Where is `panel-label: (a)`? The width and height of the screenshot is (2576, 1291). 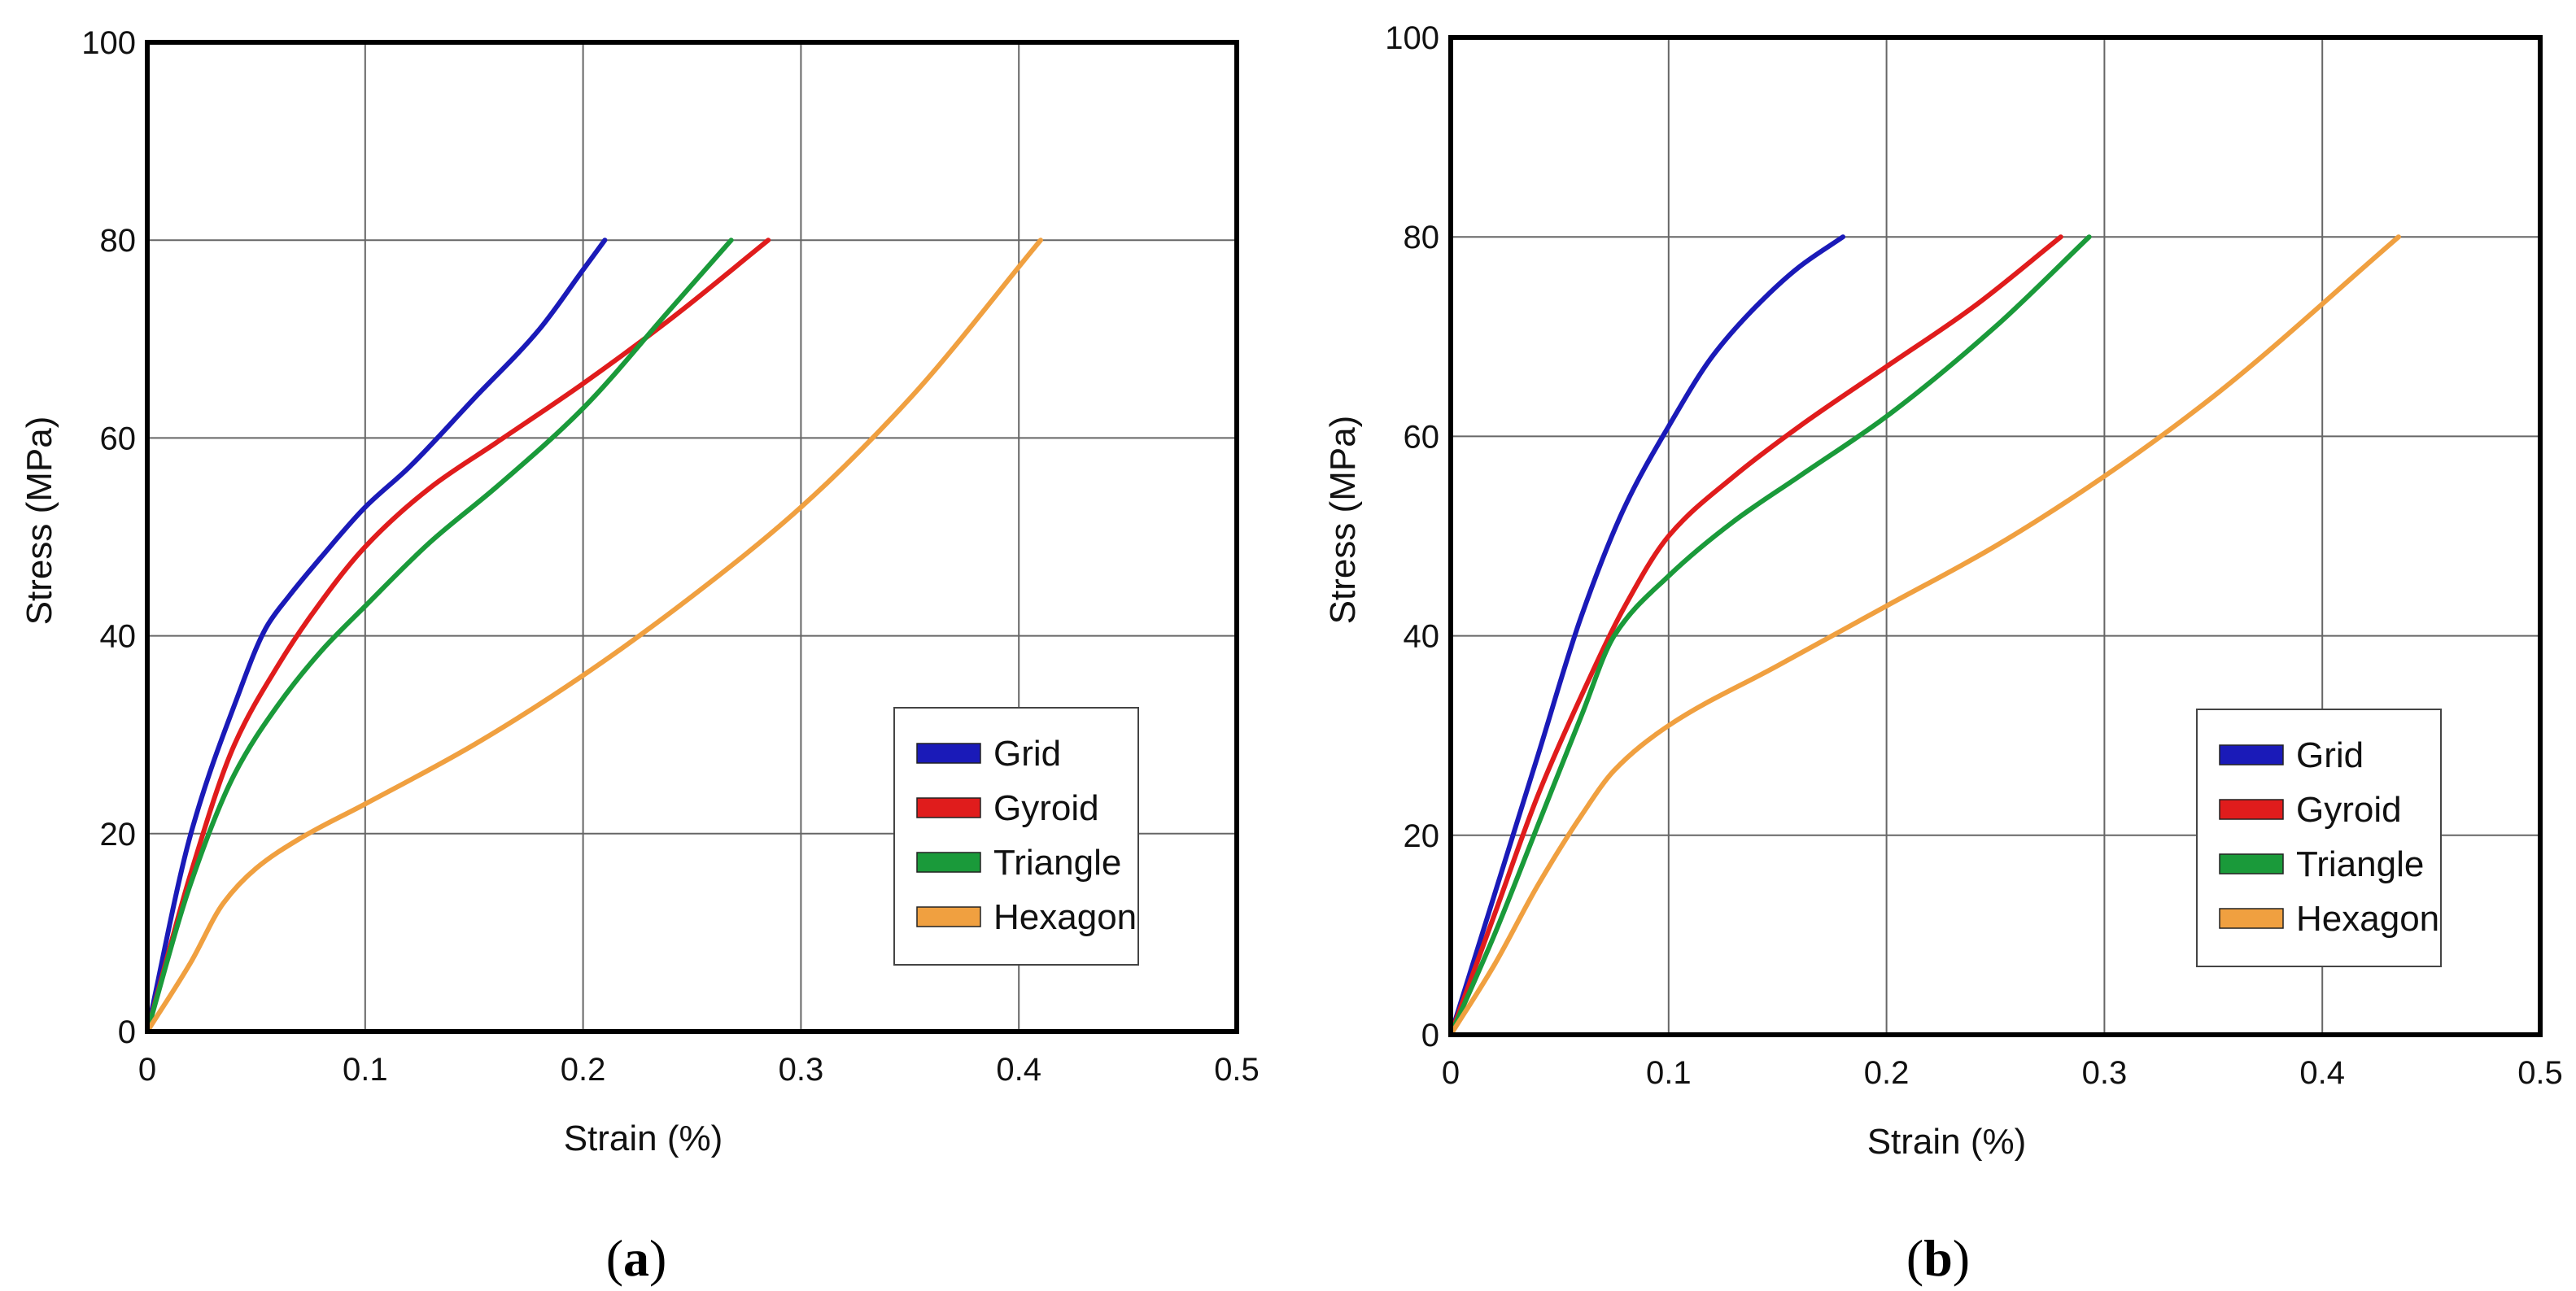 panel-label: (a) is located at coordinates (636, 1258).